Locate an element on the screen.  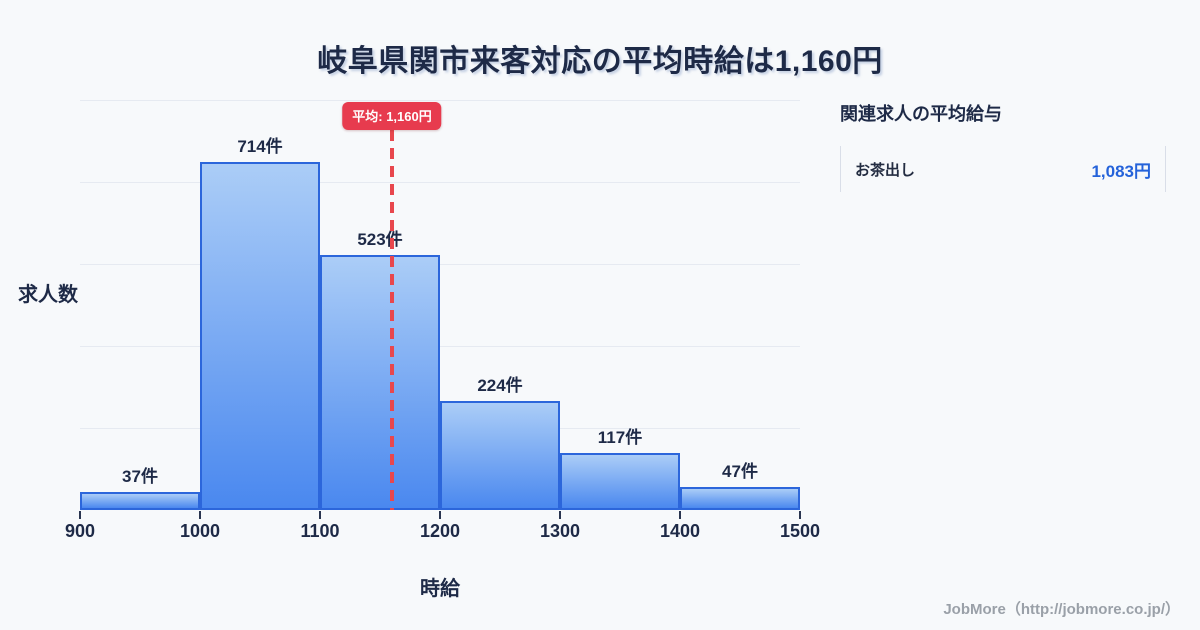
x-axis-tick-label: 1200 is located at coordinates (440, 531).